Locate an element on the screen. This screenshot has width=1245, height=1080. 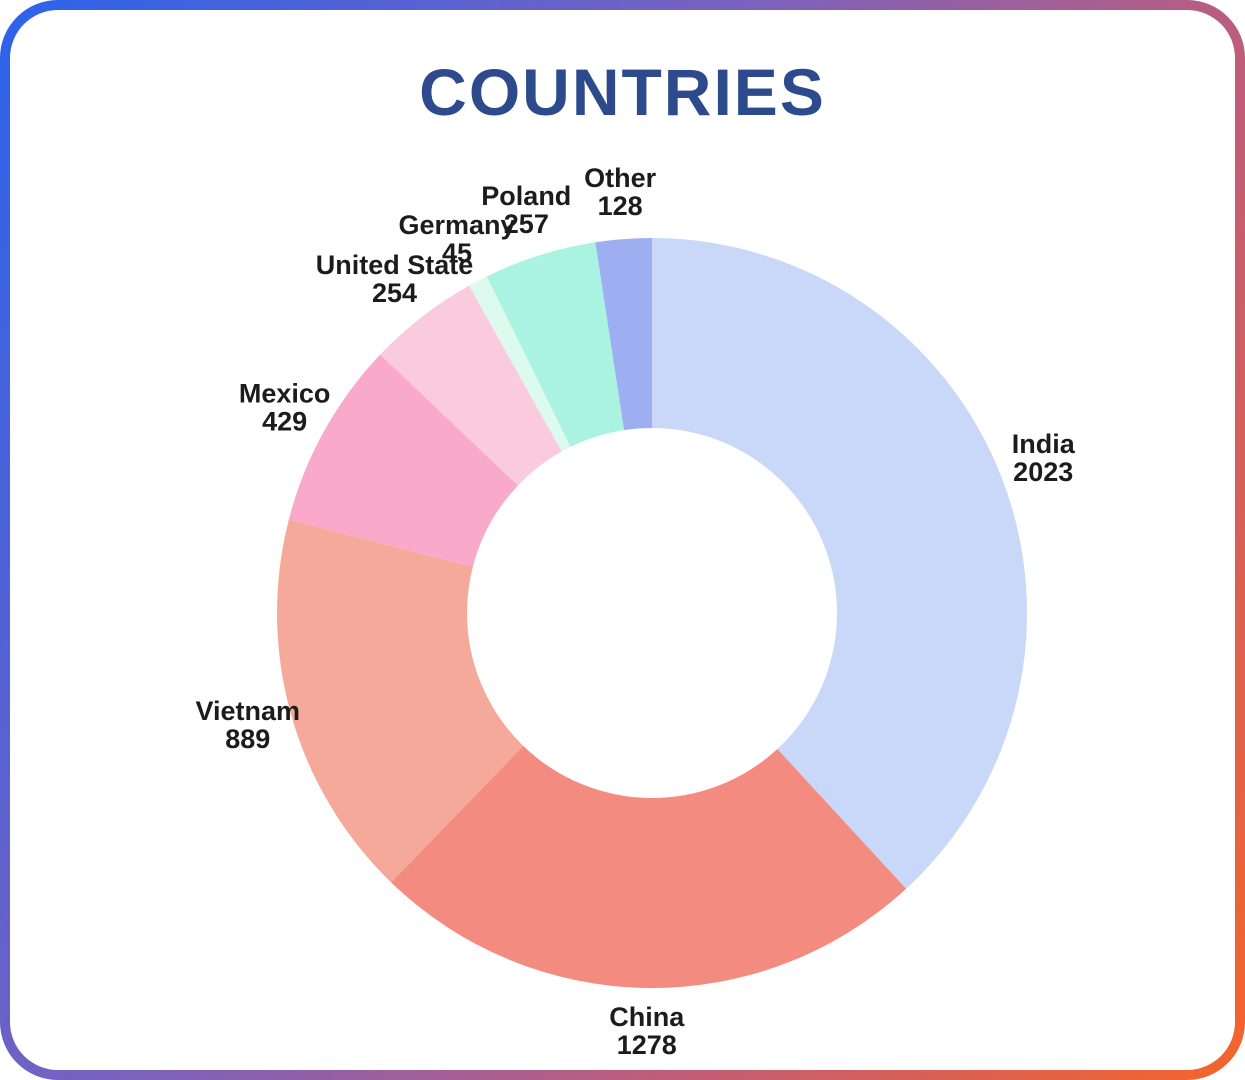
pie-slice-germany is located at coordinates (520, 364).